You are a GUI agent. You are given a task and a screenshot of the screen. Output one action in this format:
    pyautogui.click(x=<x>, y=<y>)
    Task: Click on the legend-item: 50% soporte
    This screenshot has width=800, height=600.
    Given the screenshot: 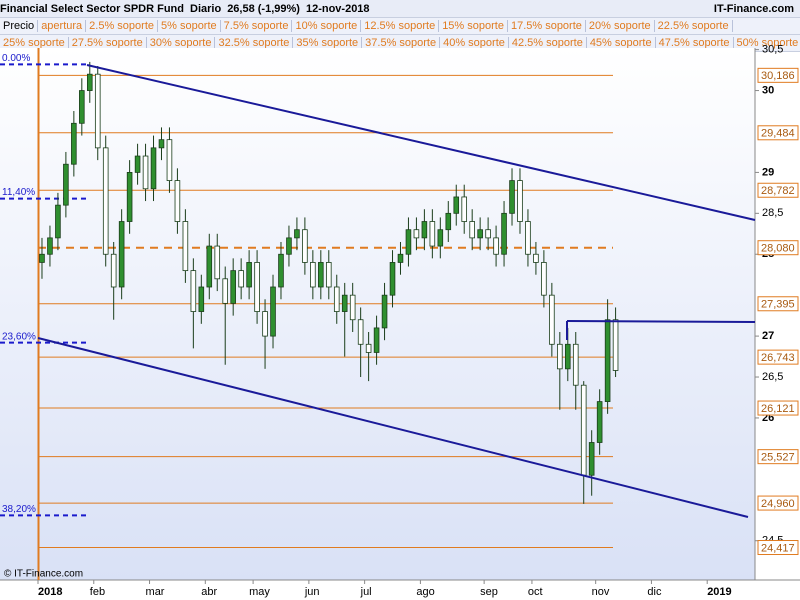 What is the action you would take?
    pyautogui.click(x=767, y=43)
    